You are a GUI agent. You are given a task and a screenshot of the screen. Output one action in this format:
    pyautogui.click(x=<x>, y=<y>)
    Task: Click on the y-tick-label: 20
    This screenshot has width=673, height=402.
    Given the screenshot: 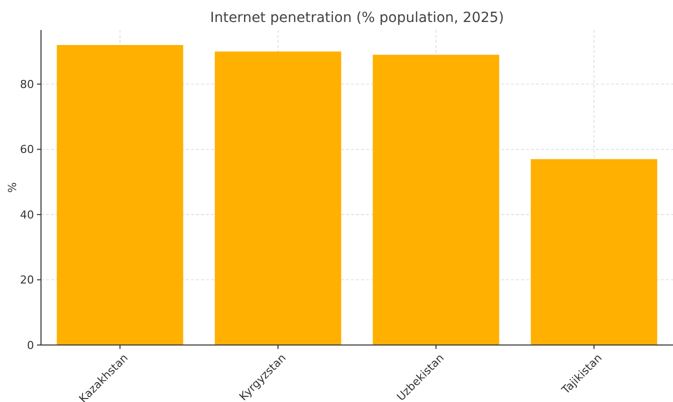 What is the action you would take?
    pyautogui.click(x=27, y=280)
    